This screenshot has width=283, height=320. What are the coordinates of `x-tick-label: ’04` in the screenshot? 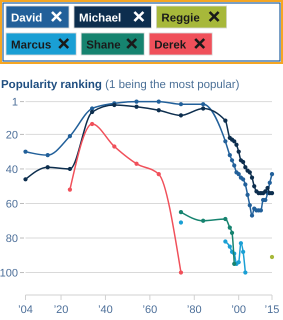 It's located at (25, 310).